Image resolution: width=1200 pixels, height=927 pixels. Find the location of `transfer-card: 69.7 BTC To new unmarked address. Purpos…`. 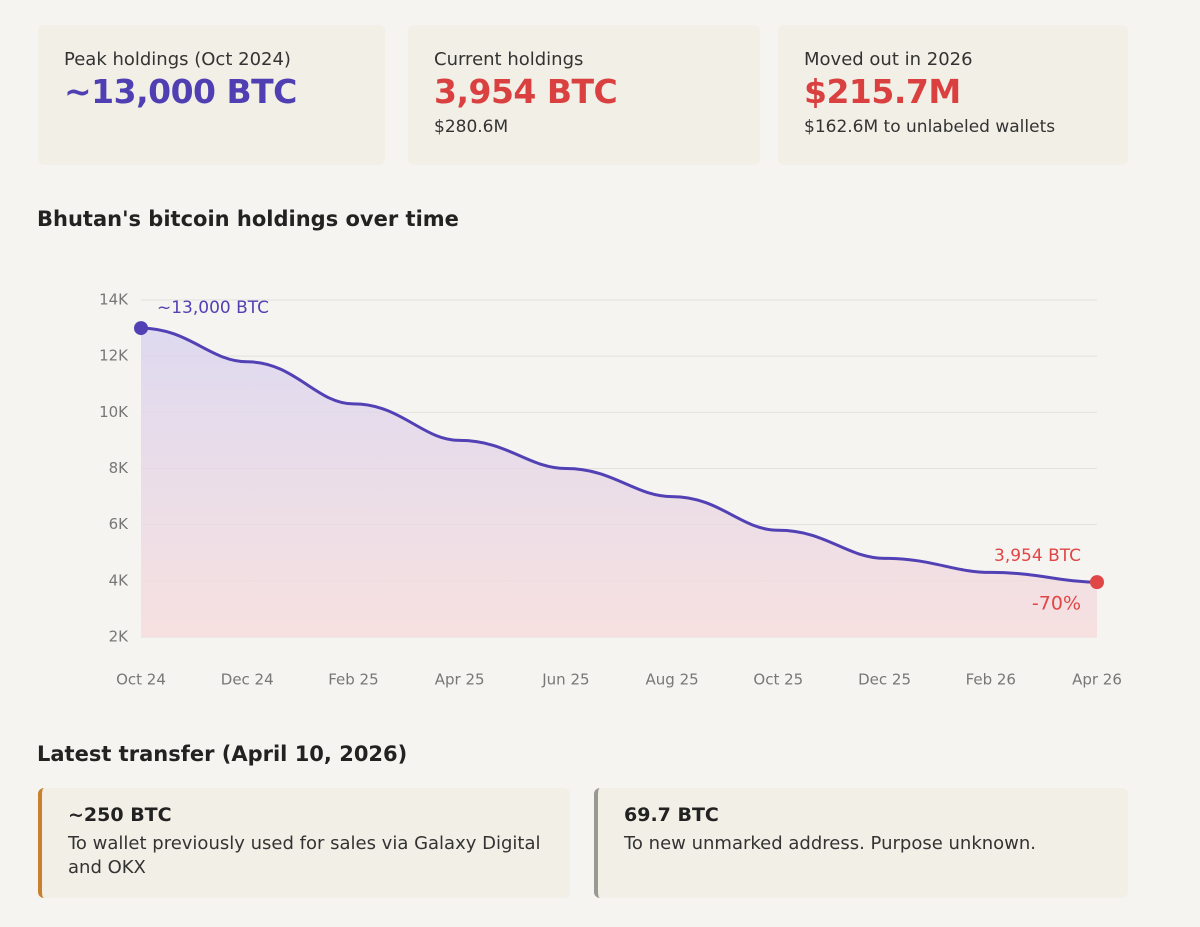

transfer-card: 69.7 BTC To new unmarked address. Purpos… is located at coordinates (861, 843).